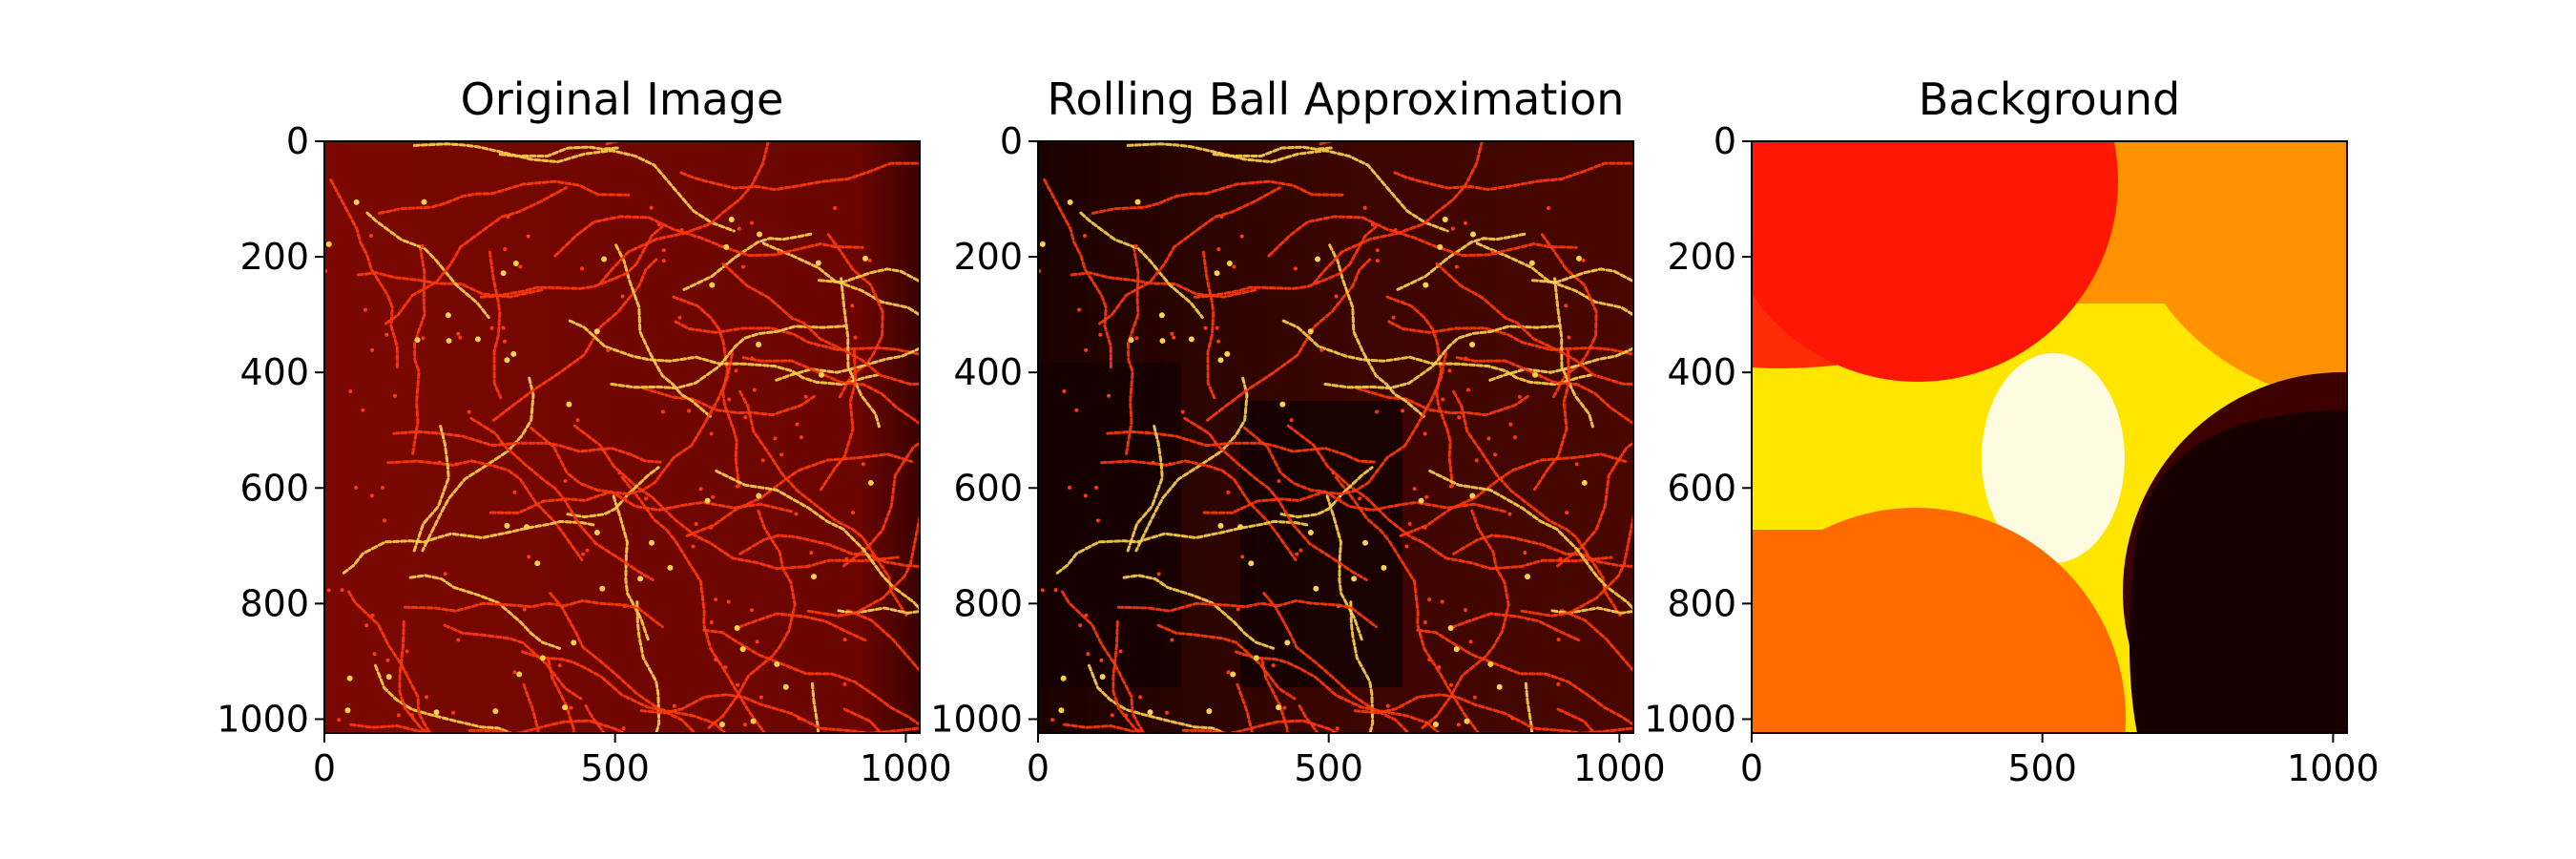 The width and height of the screenshot is (2576, 859). What do you see at coordinates (1336, 99) in the screenshot?
I see `panel-title: Rolling Ball Approximation` at bounding box center [1336, 99].